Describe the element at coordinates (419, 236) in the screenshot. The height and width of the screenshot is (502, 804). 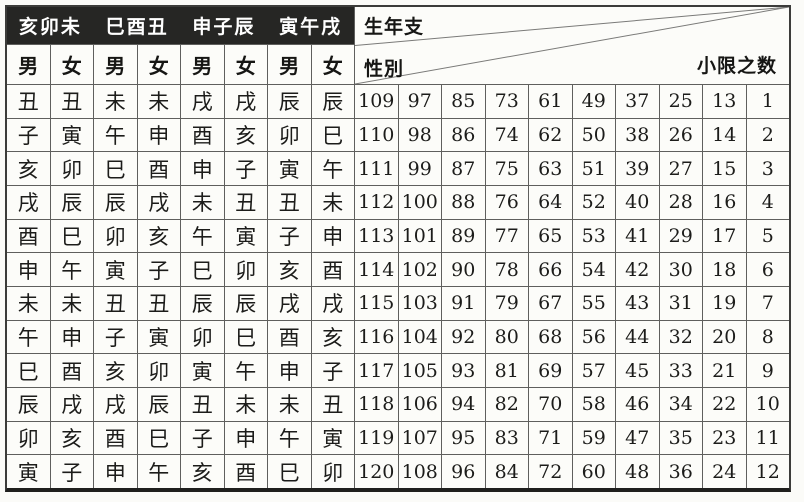
I see `number-cell: 101` at that location.